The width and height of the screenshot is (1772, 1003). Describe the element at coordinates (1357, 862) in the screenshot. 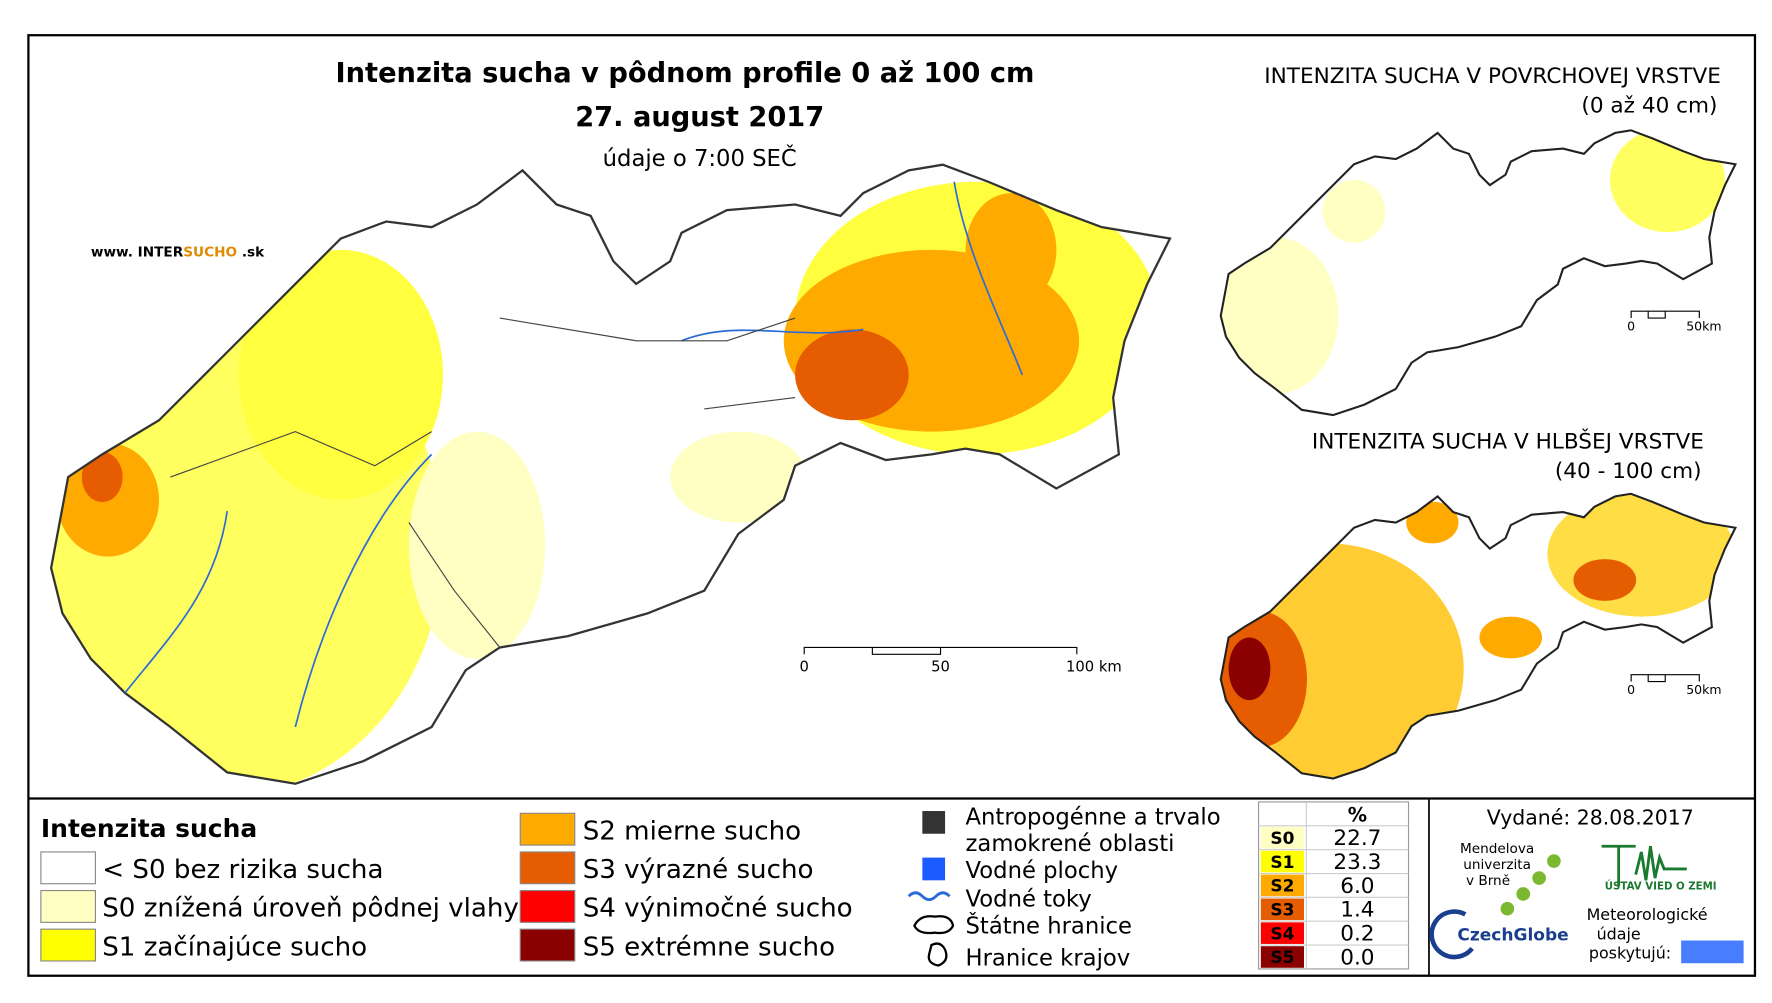

I see `table-value: 23.3` at that location.